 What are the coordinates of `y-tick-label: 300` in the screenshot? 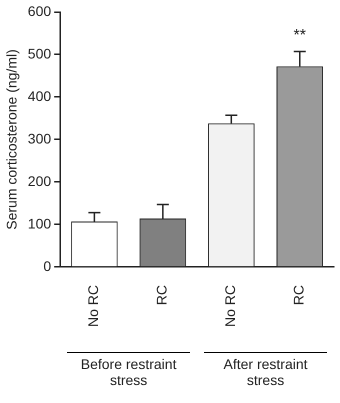 It's located at (40, 138).